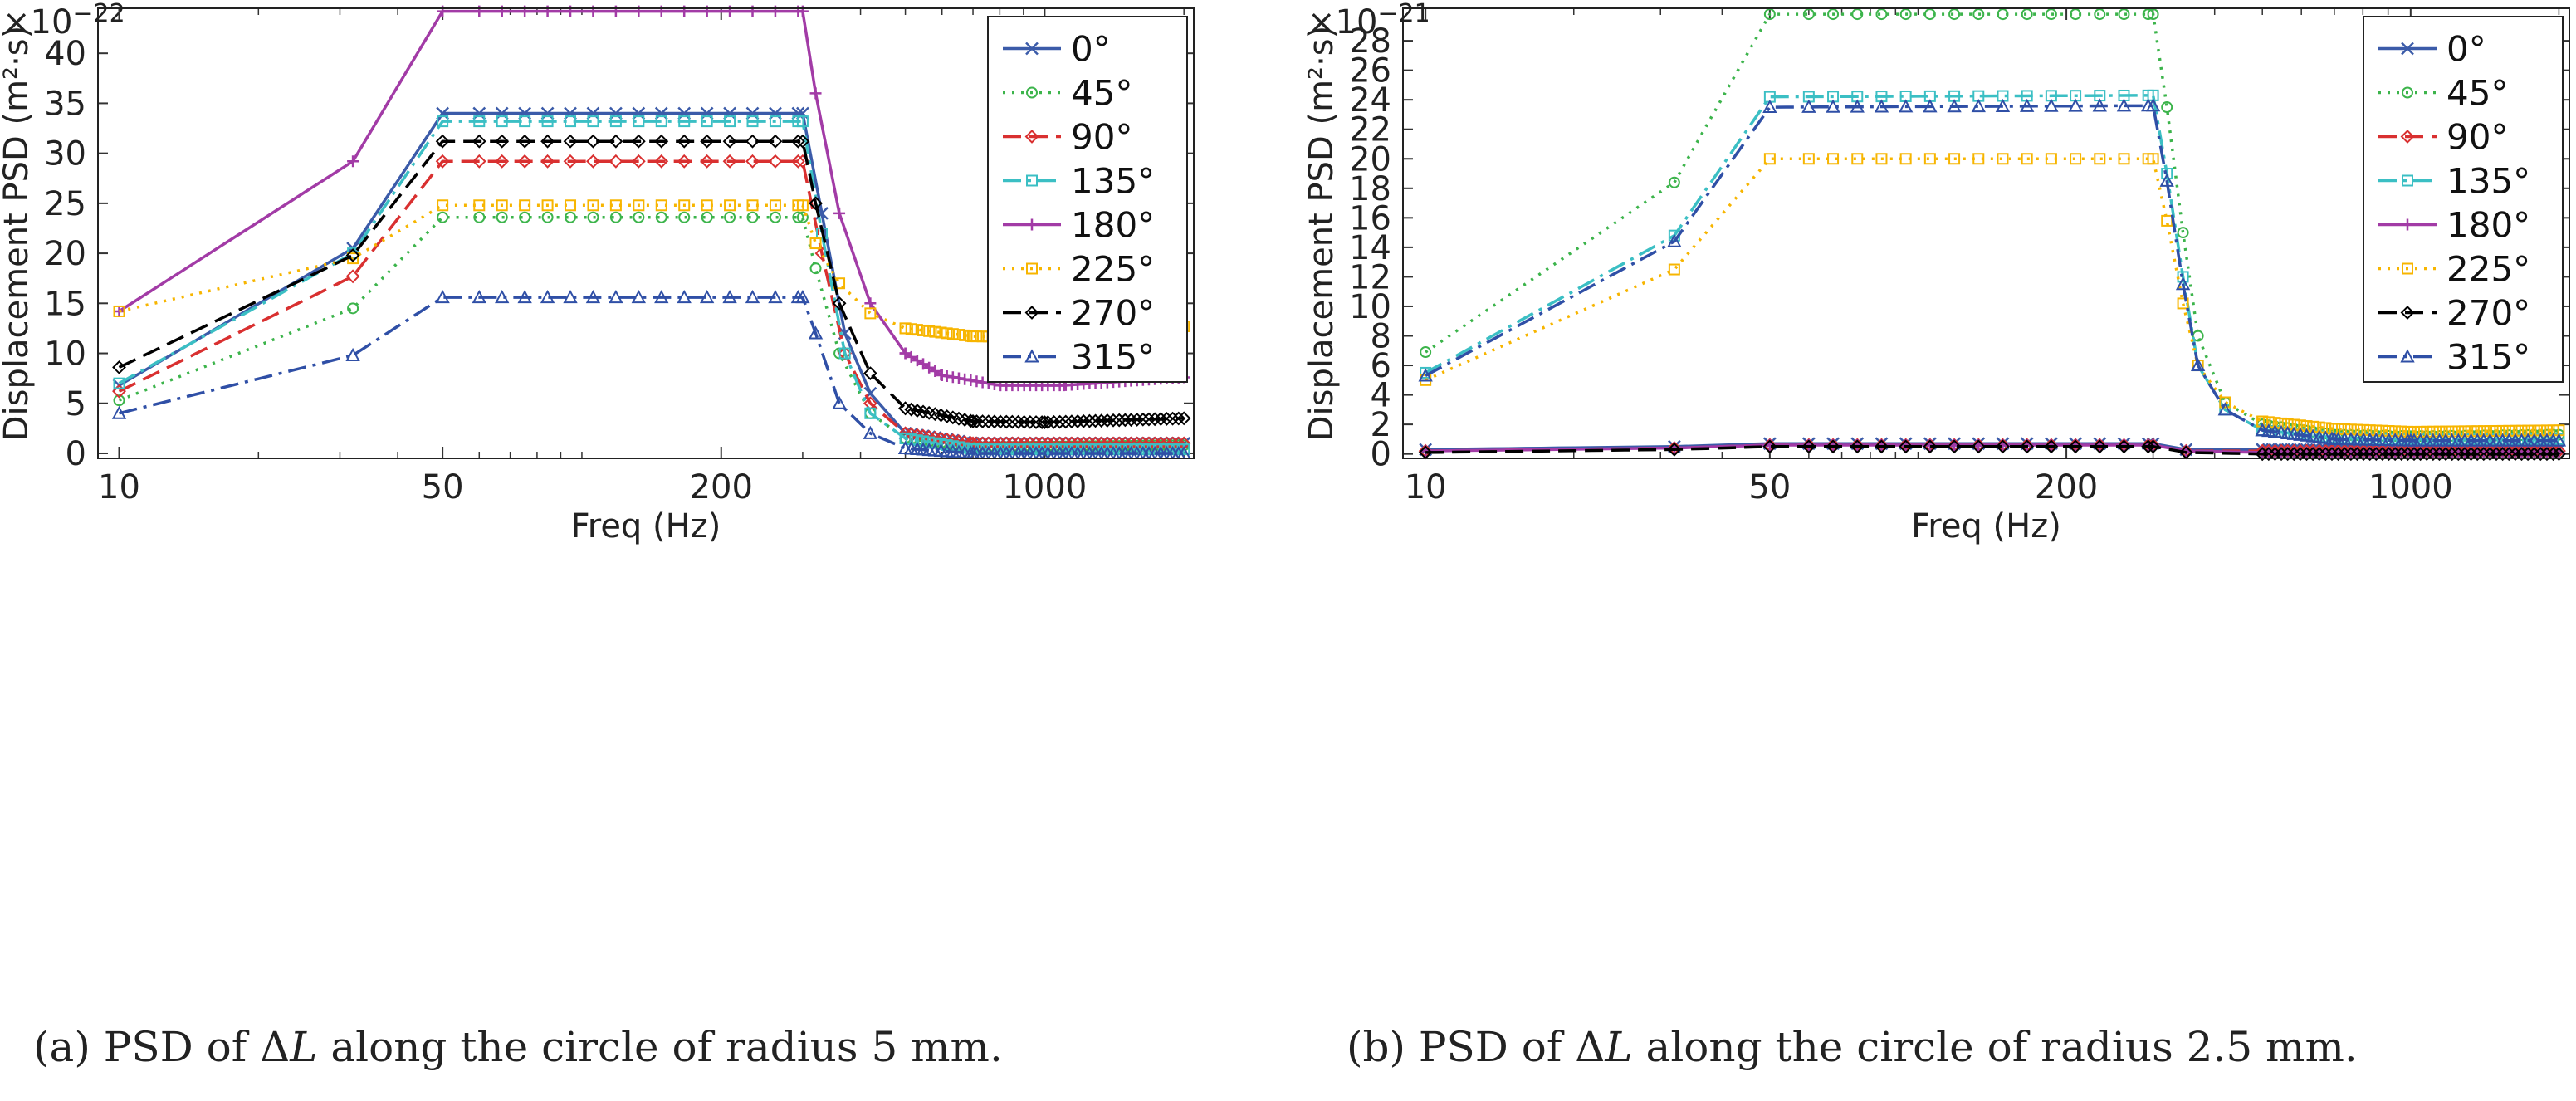 Image resolution: width=2576 pixels, height=1101 pixels. Describe the element at coordinates (2488, 269) in the screenshot. I see `chart-b-legend-entry: 225°` at that location.